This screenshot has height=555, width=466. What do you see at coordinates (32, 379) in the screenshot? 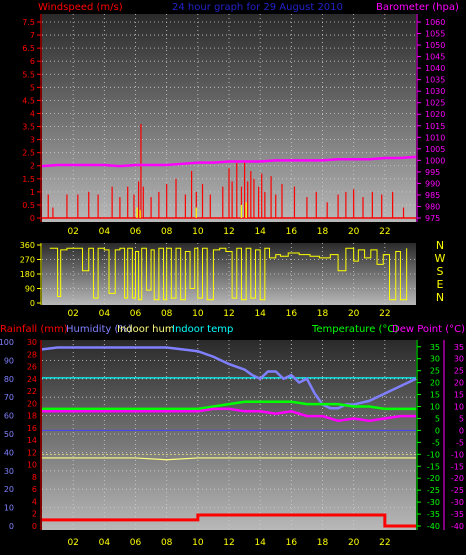
I see `rain-tick-label: 24` at bounding box center [32, 379].